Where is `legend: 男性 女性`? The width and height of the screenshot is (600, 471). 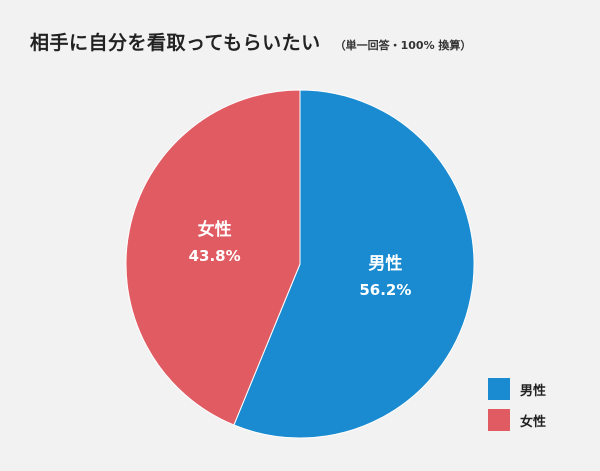
legend: 男性 女性 is located at coordinates (517, 404).